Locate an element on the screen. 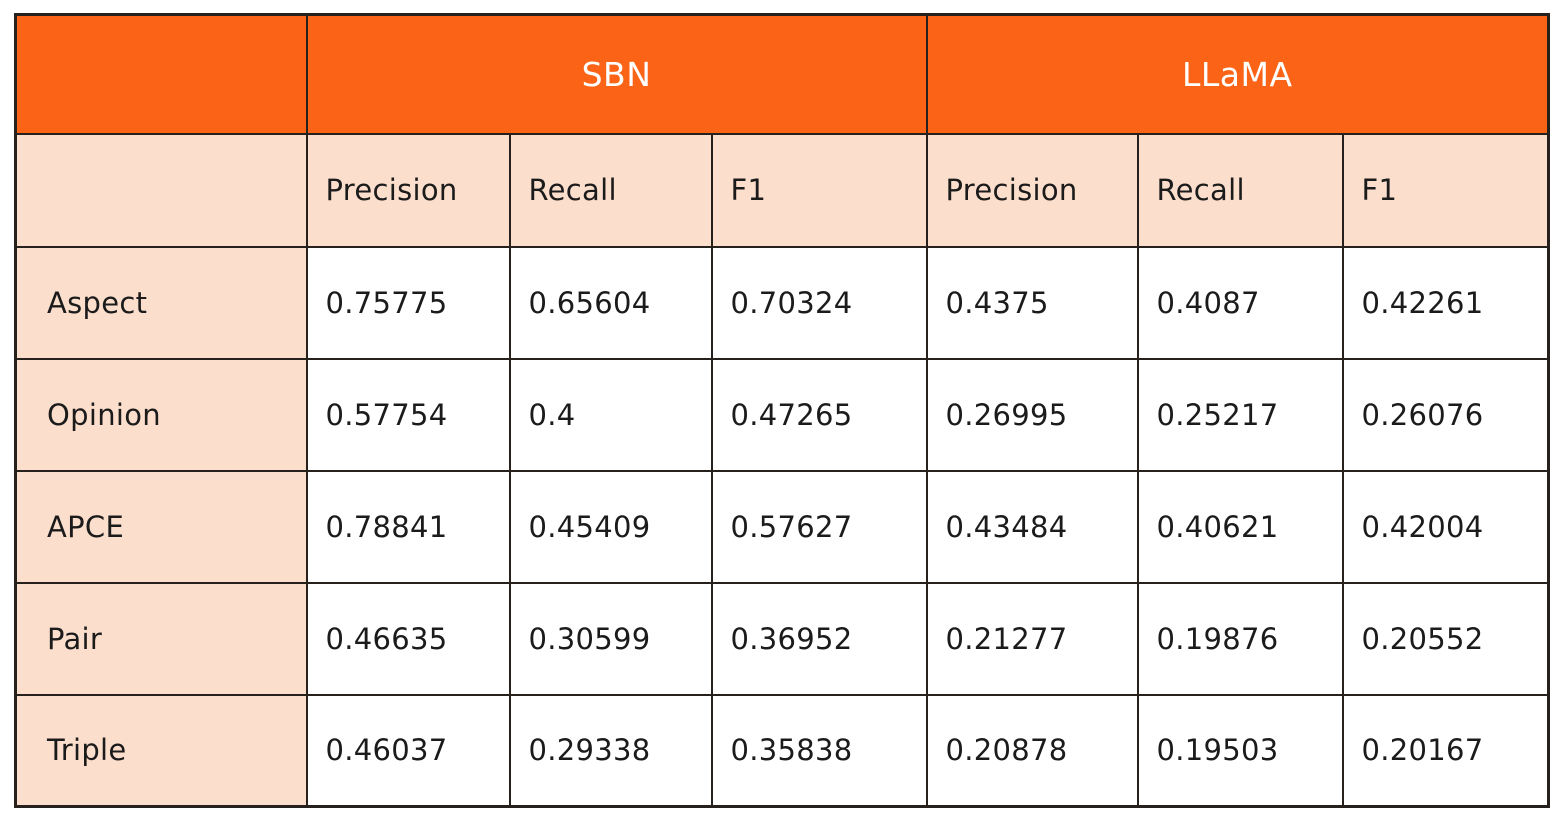  metric-header-row: Precision Recall F1 Precision Recall F1 is located at coordinates (782, 190).